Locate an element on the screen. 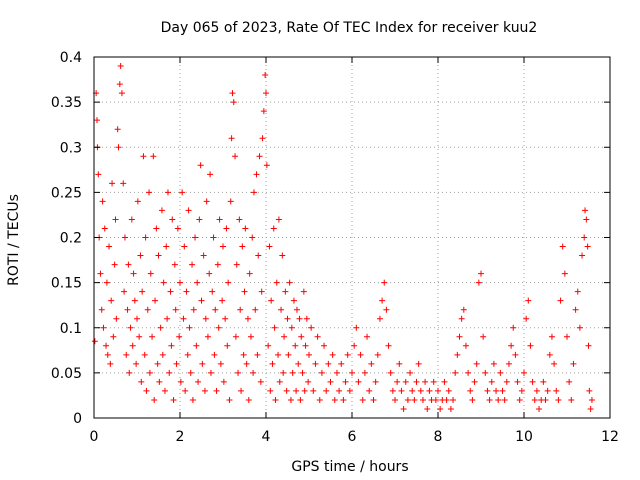 The image size is (640, 480). y-tick-label: 0.2 is located at coordinates (71, 239).